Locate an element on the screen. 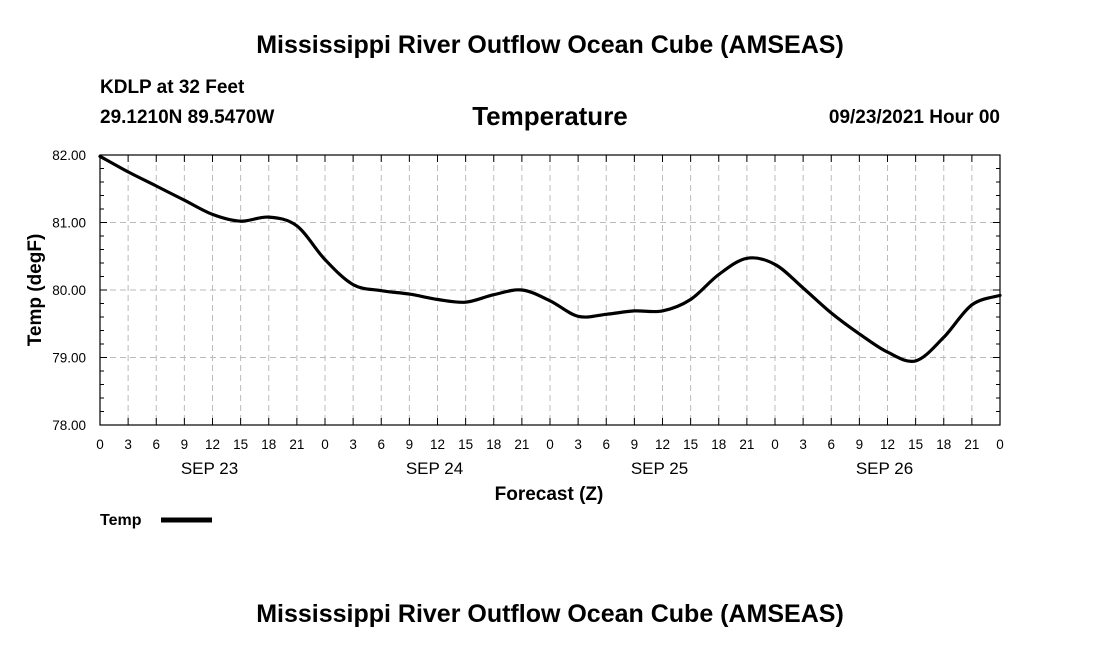 This screenshot has height=650, width=1100. y-tick-label: 81.00 is located at coordinates (69, 223).